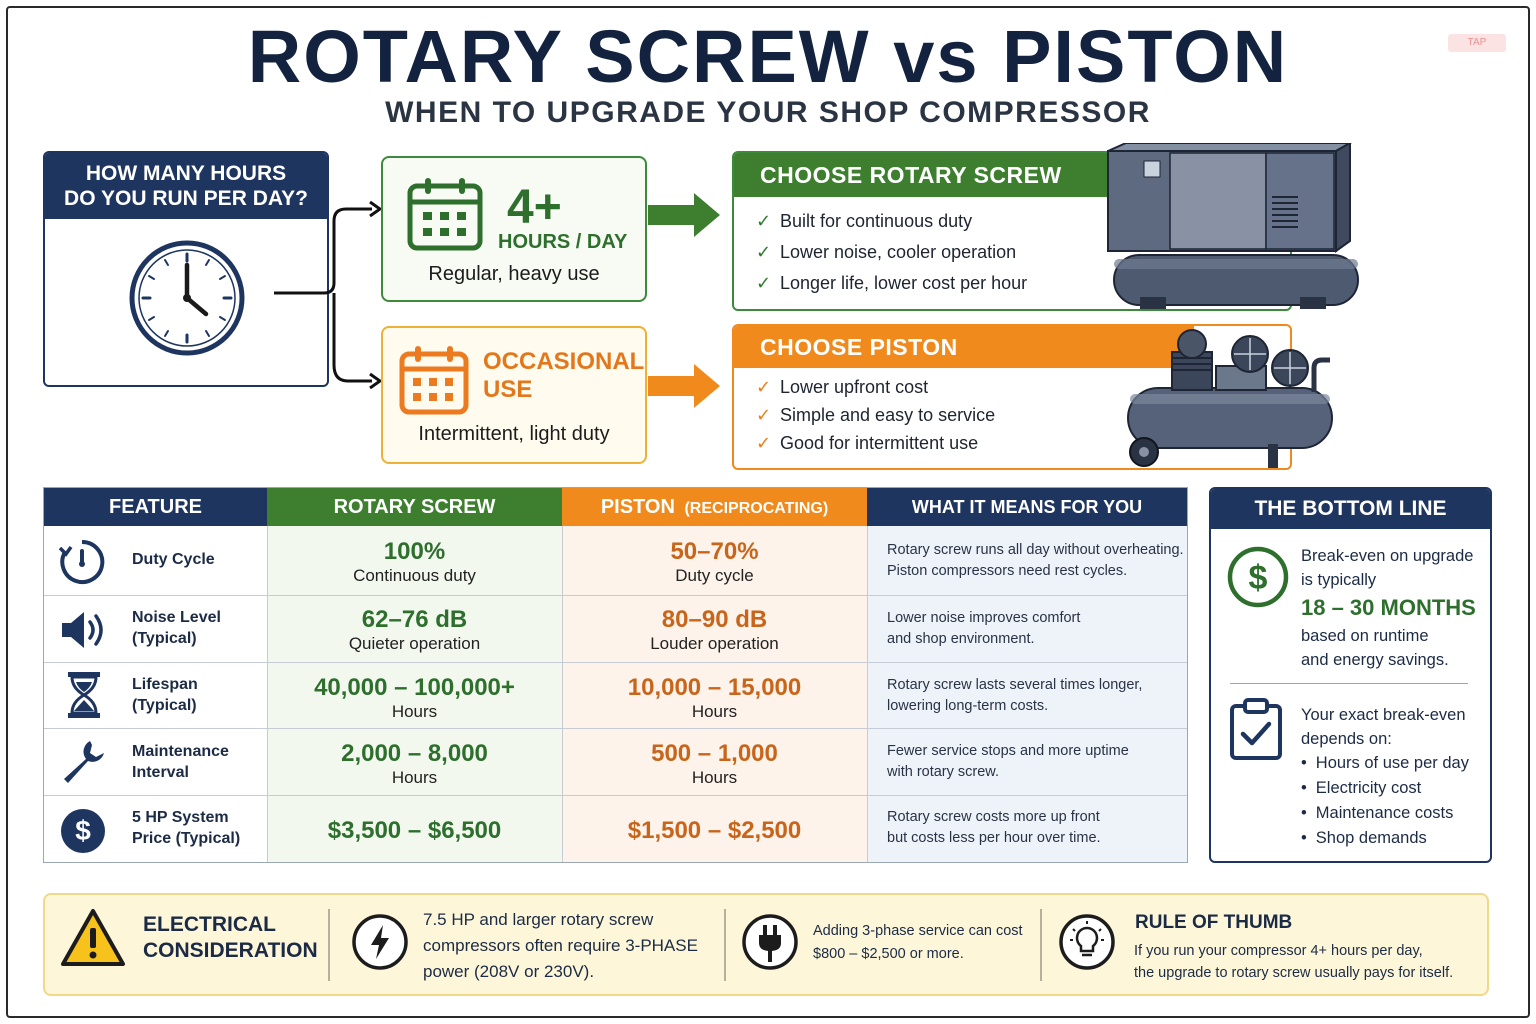  What do you see at coordinates (187, 298) in the screenshot?
I see `clock-icon` at bounding box center [187, 298].